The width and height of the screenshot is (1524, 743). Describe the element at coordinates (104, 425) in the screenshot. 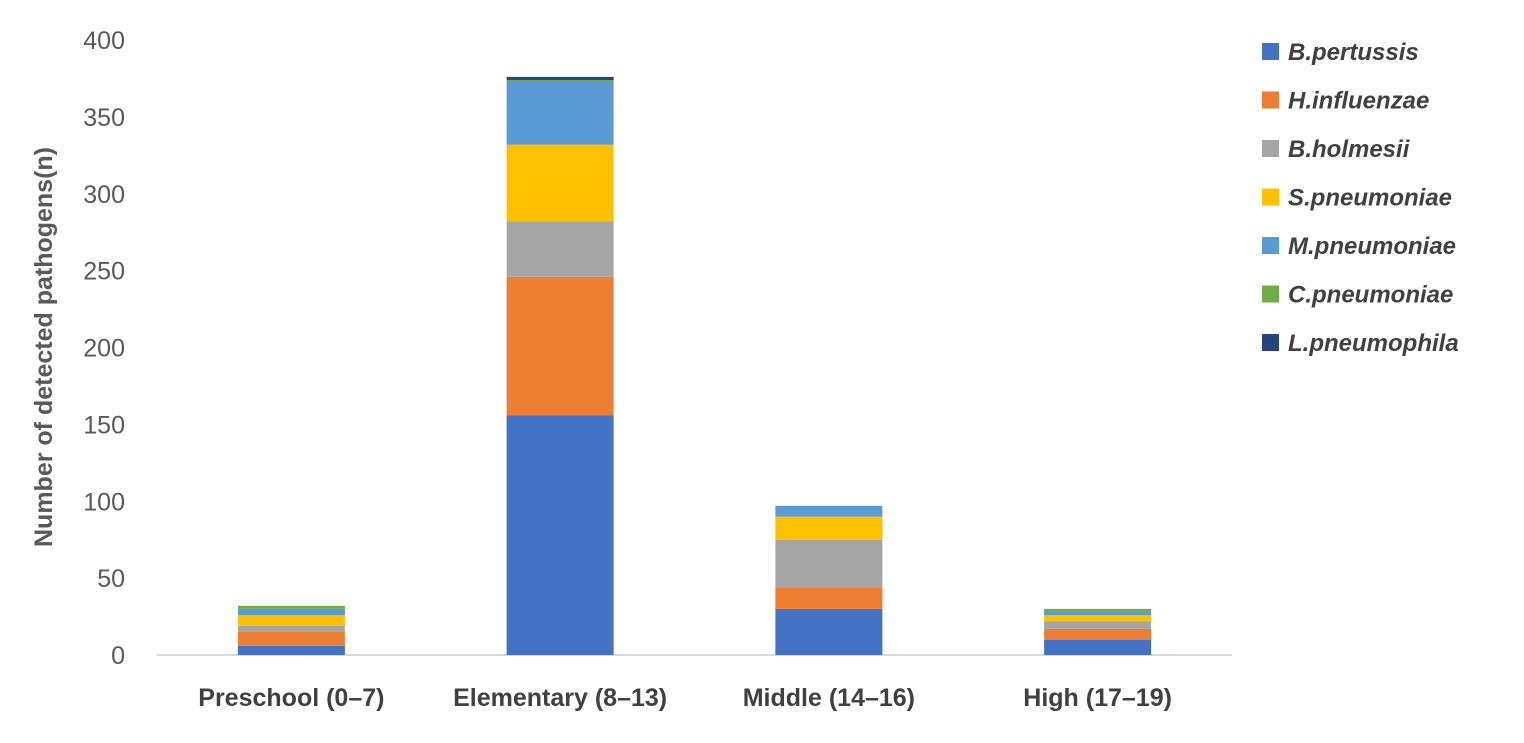

I see `y-tick-label: 150` at that location.